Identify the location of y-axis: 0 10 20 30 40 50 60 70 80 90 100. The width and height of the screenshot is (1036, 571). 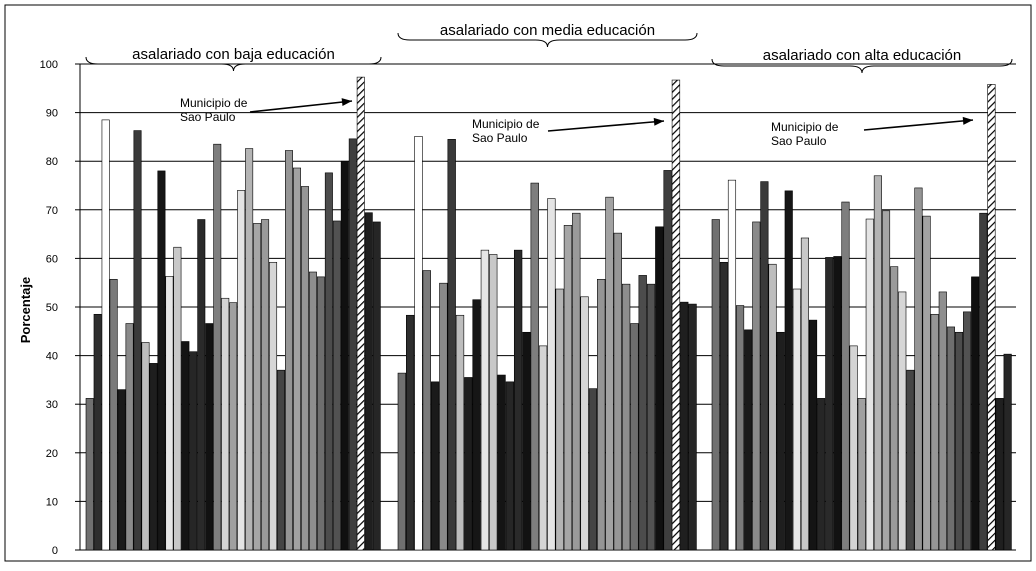
(60, 308).